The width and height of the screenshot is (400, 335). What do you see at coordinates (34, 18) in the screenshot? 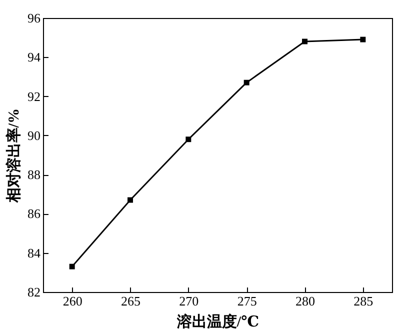
I see `y-tick-label: 96` at bounding box center [34, 18].